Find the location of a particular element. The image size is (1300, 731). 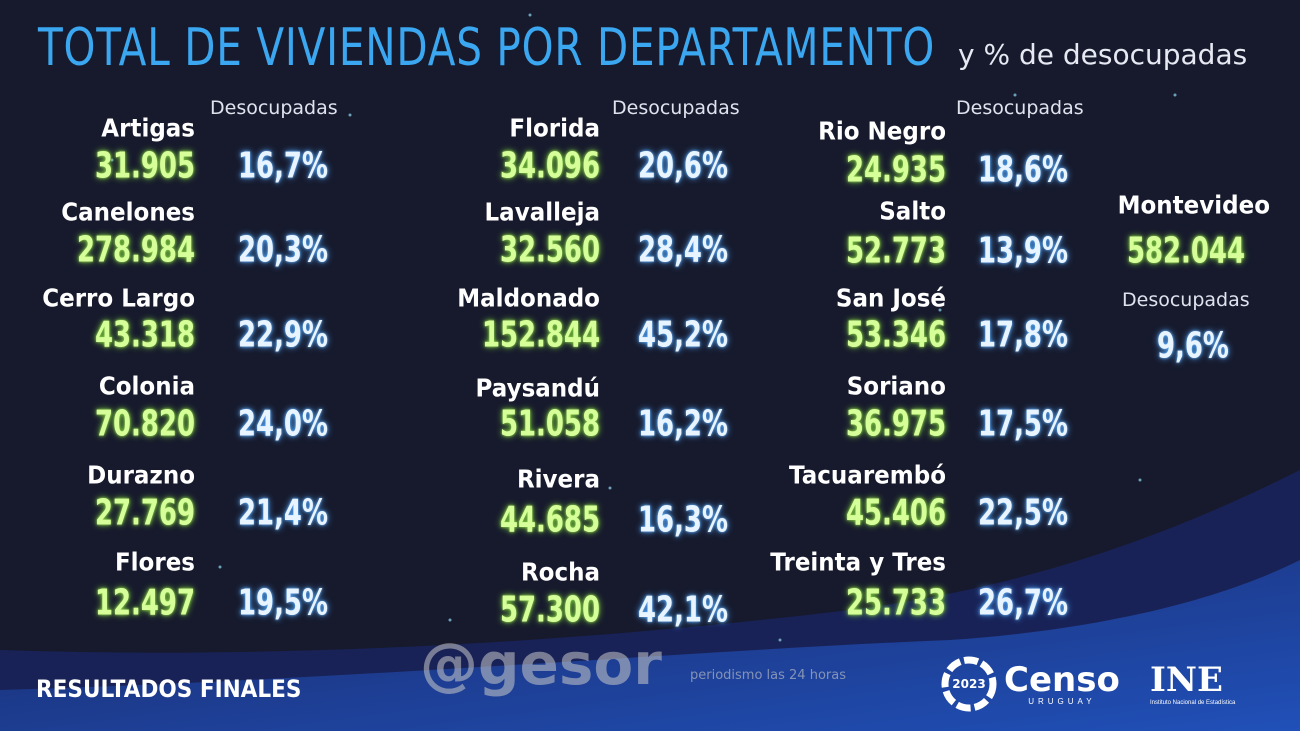

montevideo-name: Montevideo is located at coordinates (1193, 205).